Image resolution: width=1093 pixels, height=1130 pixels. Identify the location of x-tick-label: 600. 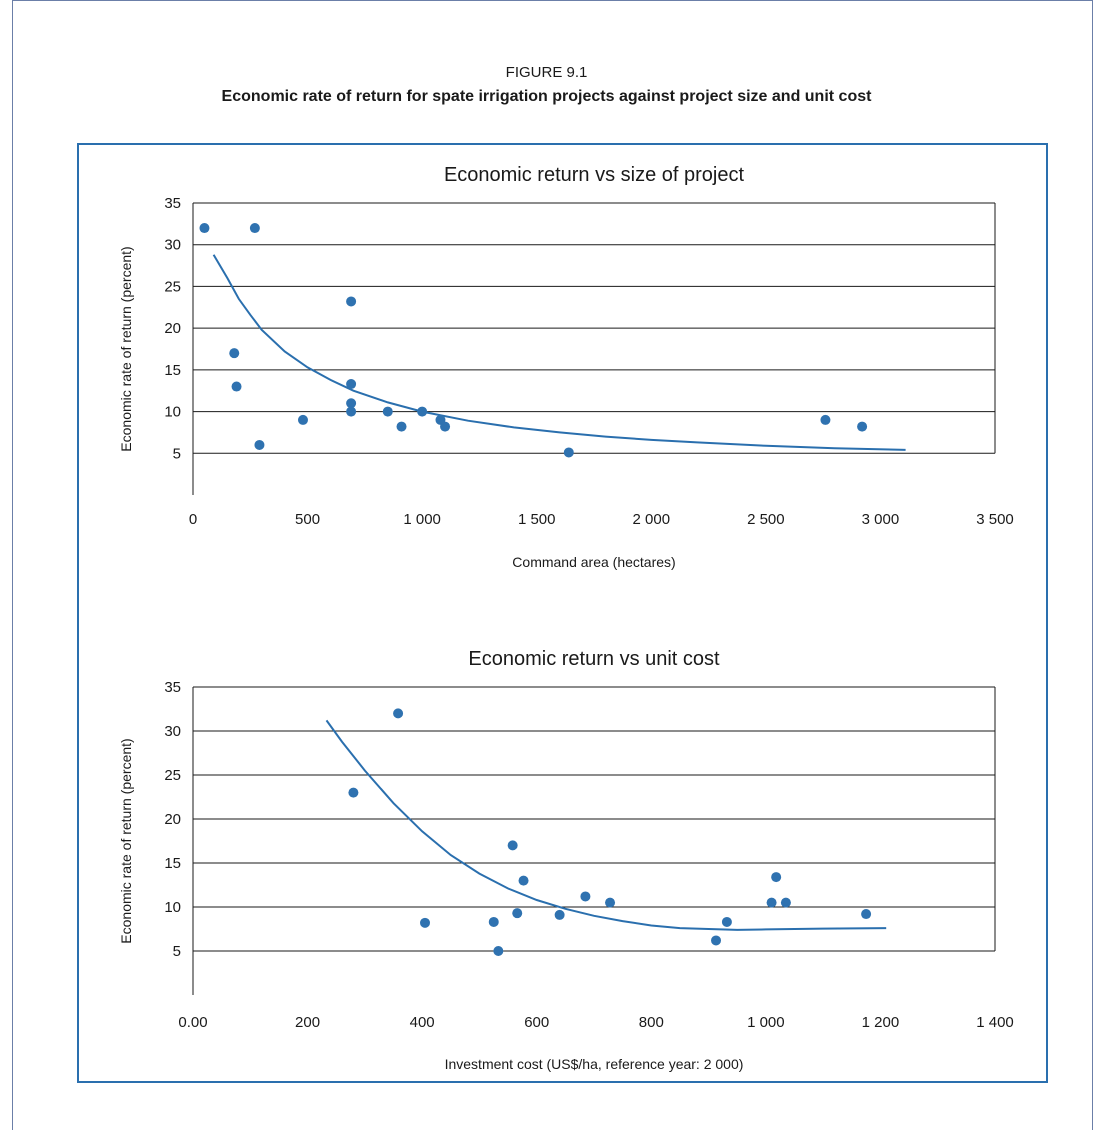
(536, 1022).